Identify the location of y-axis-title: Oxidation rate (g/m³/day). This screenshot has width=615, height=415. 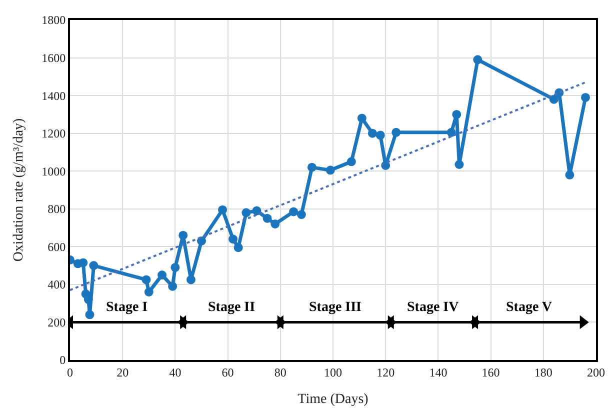
(19, 190).